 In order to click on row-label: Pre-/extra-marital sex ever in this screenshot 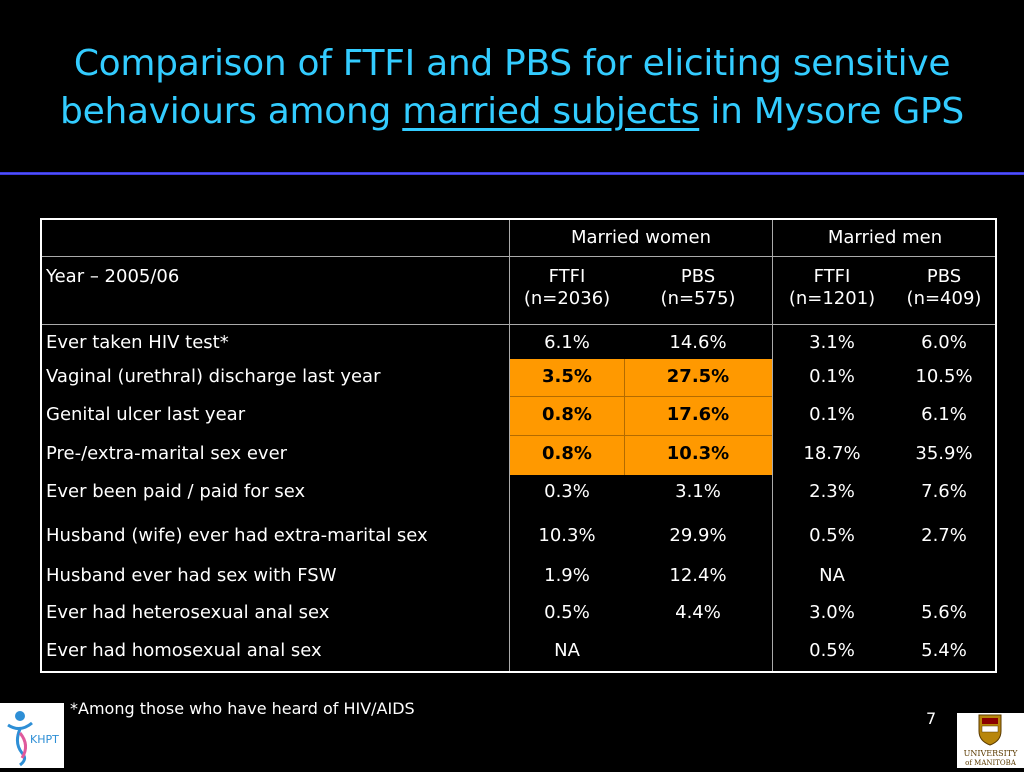, I will do `click(167, 453)`.